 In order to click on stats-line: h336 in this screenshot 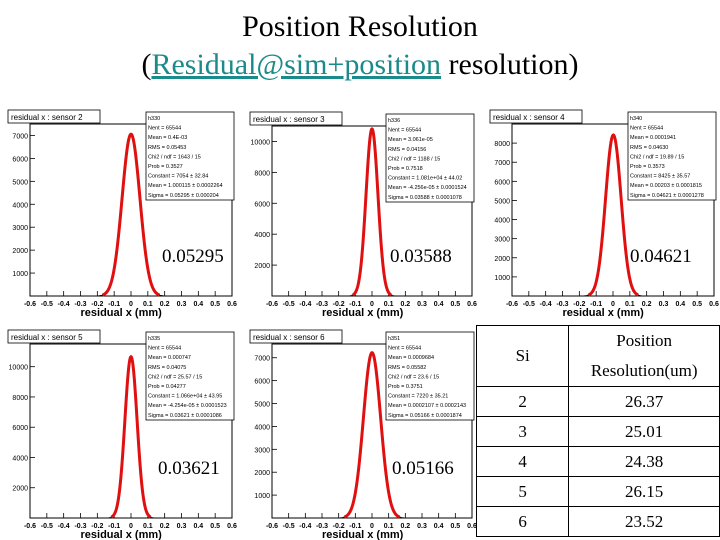, I will do `click(394, 121)`.